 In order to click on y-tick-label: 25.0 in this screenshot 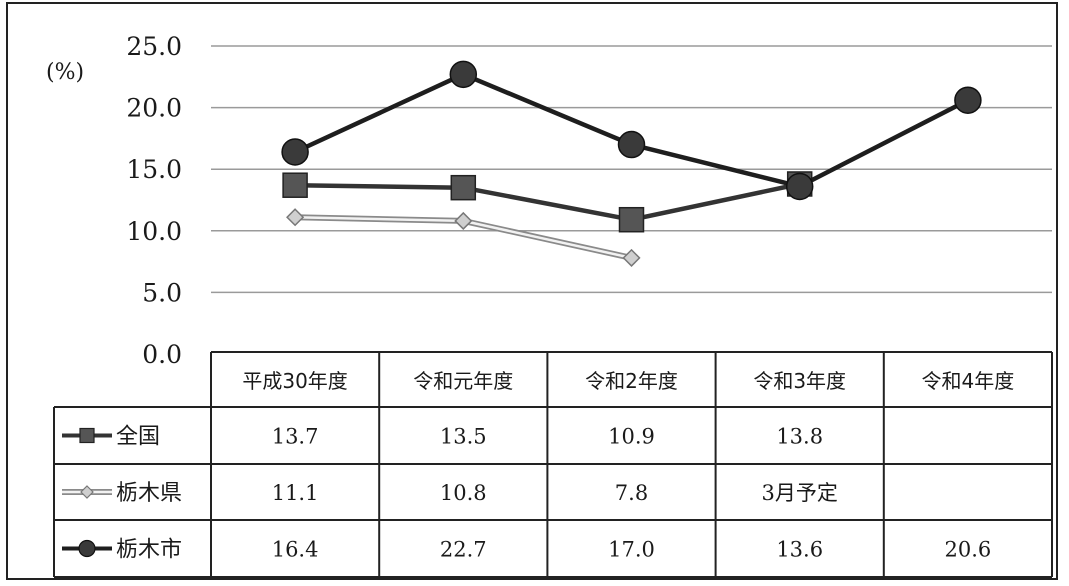, I will do `click(154, 46)`.